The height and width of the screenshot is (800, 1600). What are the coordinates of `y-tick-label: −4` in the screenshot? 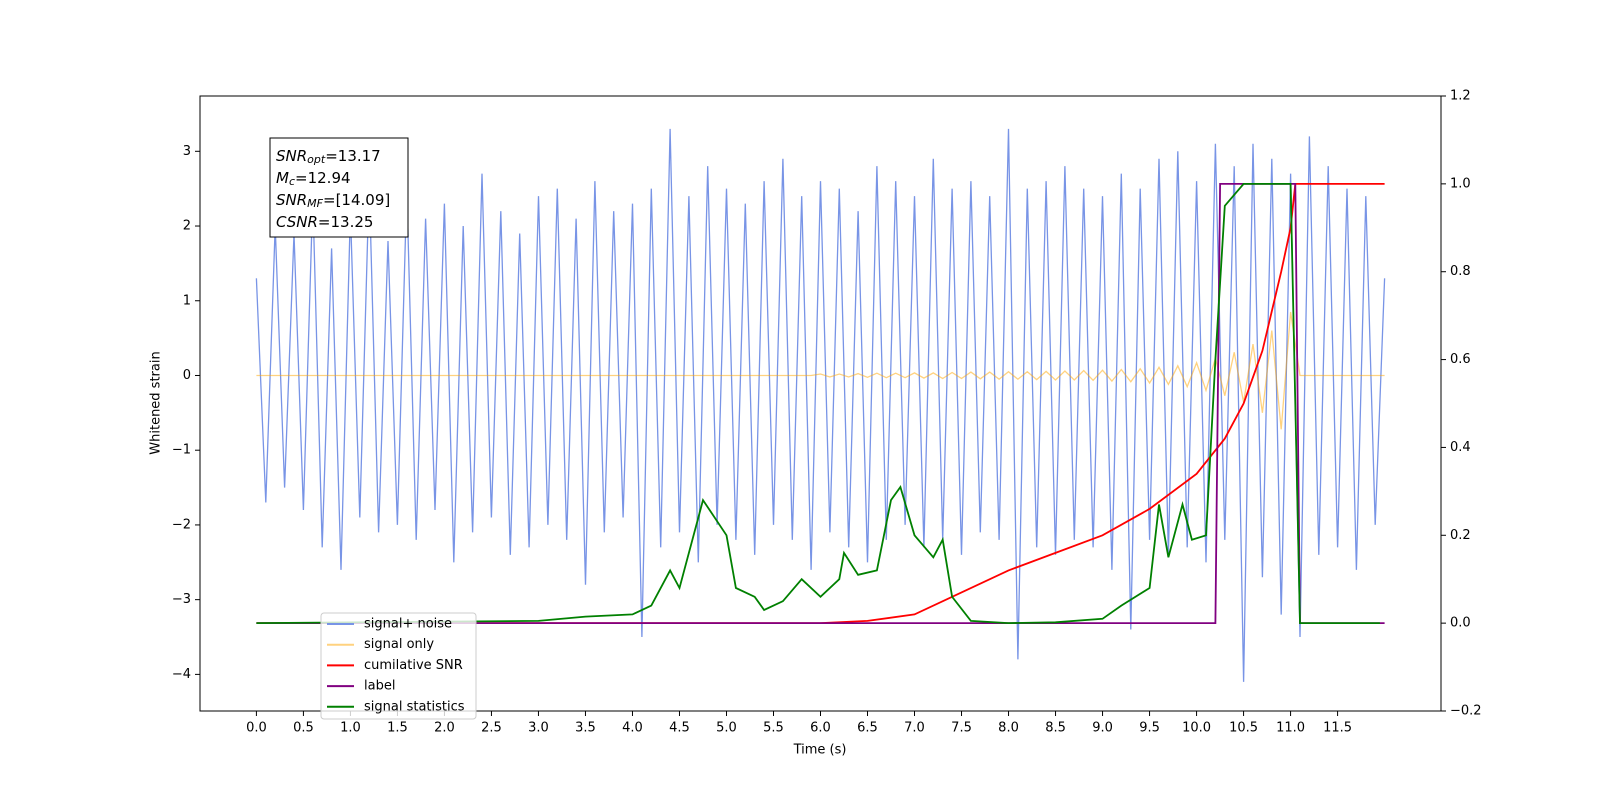 It's located at (181, 674).